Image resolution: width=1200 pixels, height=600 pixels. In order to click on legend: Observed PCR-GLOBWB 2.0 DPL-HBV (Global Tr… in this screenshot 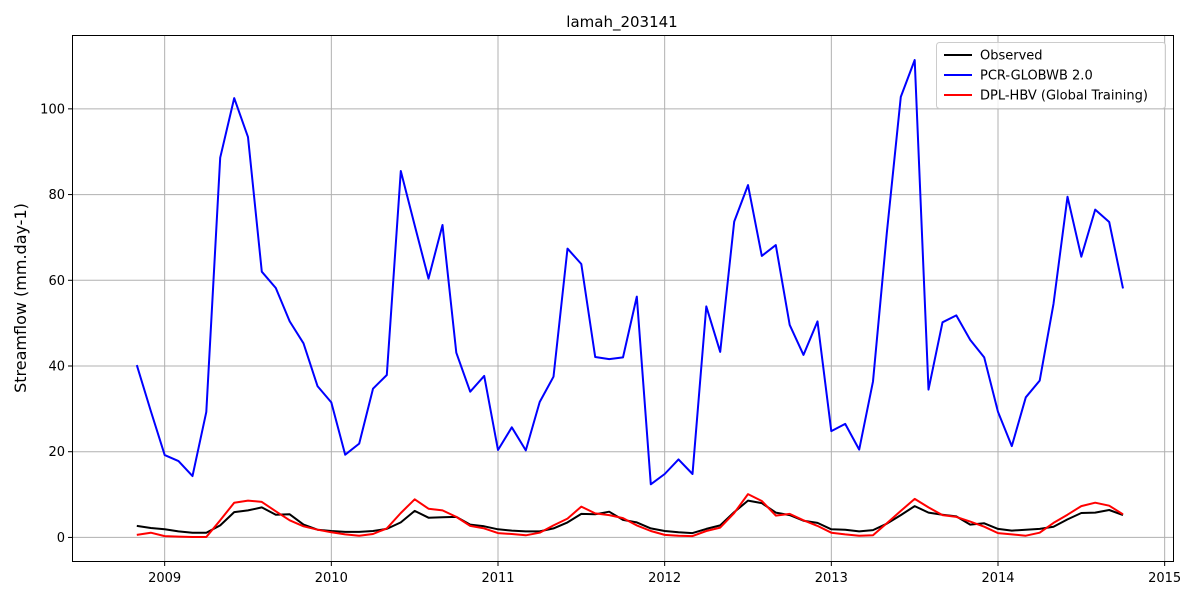, I will do `click(1051, 75)`.